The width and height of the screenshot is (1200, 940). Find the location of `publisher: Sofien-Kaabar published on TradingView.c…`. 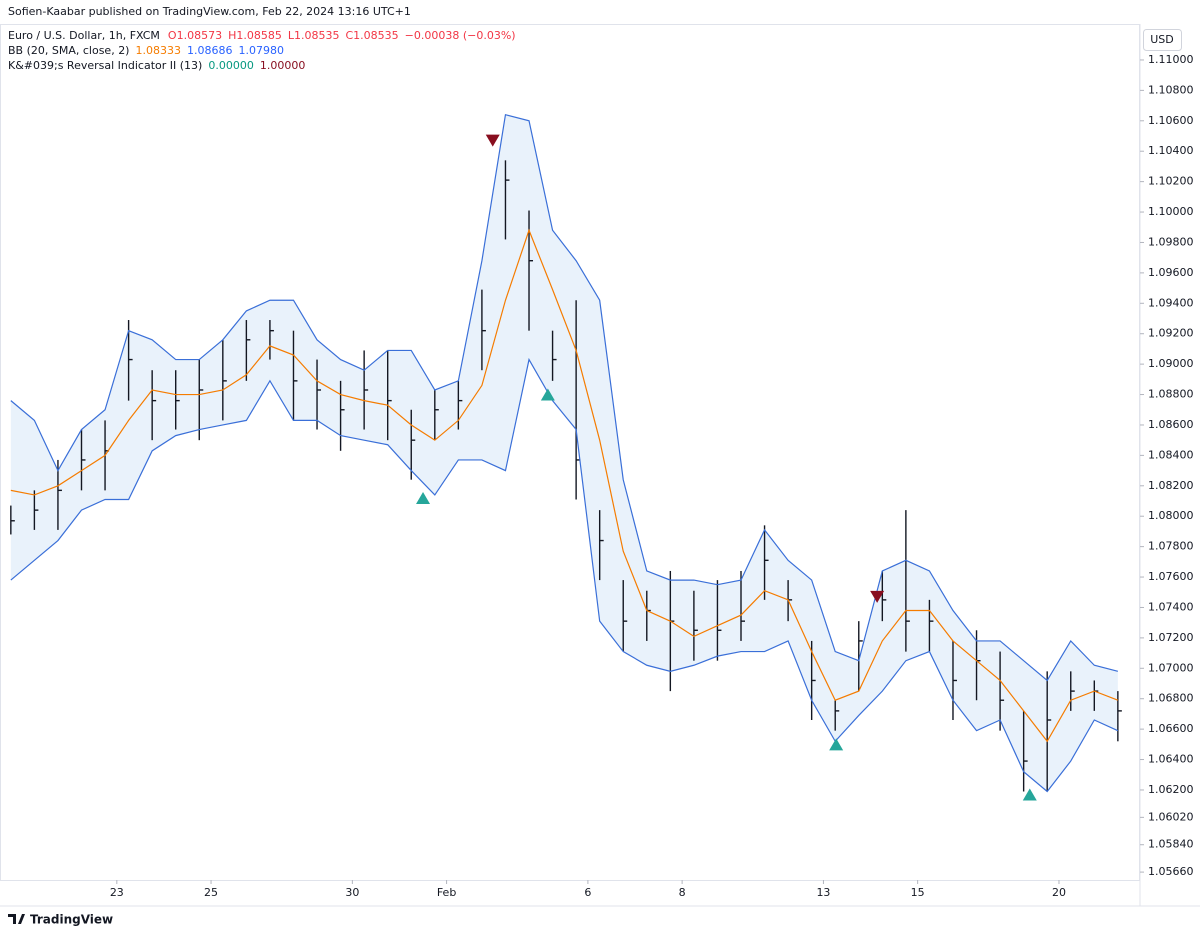

publisher: Sofien-Kaabar published on TradingView.c… is located at coordinates (209, 11).